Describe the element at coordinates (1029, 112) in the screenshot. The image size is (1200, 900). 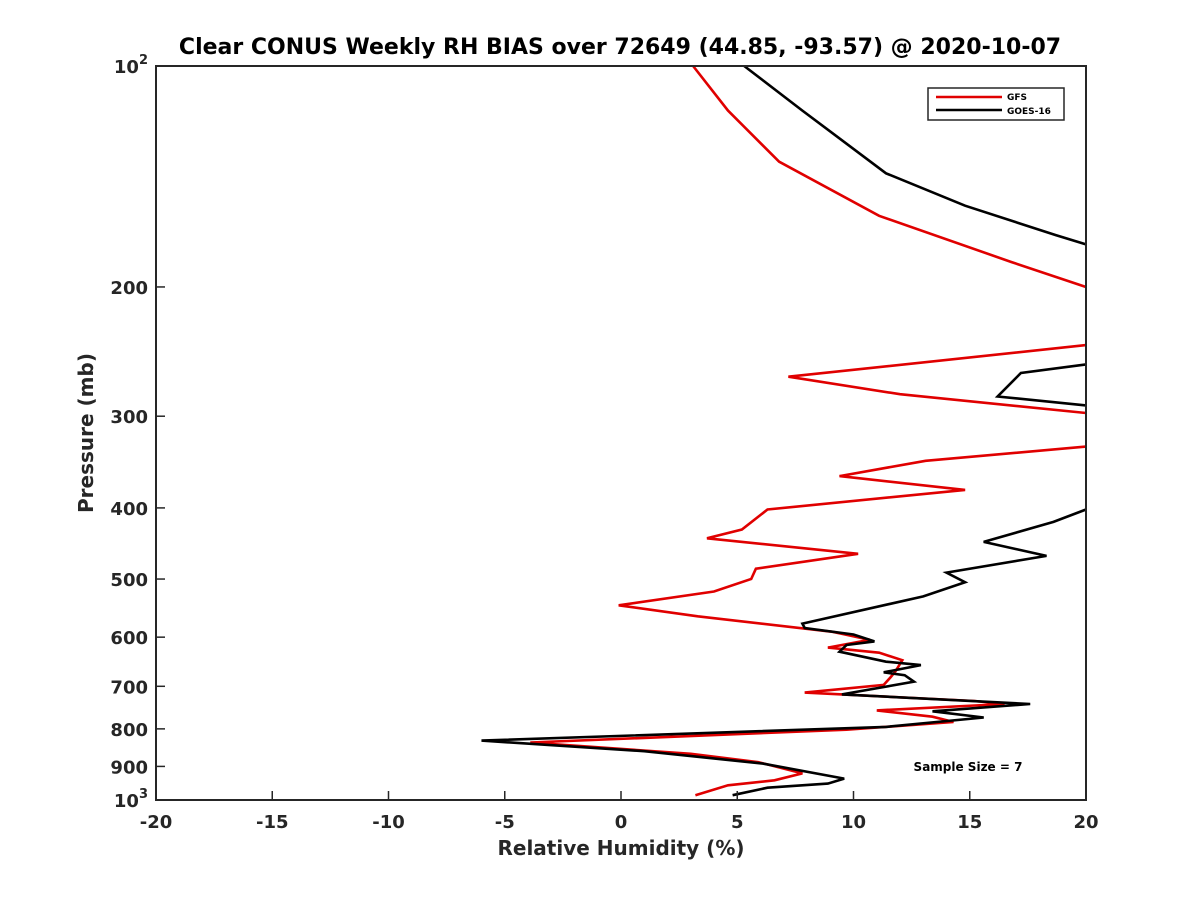
I see `legend-label-goes16: GOES-16` at that location.